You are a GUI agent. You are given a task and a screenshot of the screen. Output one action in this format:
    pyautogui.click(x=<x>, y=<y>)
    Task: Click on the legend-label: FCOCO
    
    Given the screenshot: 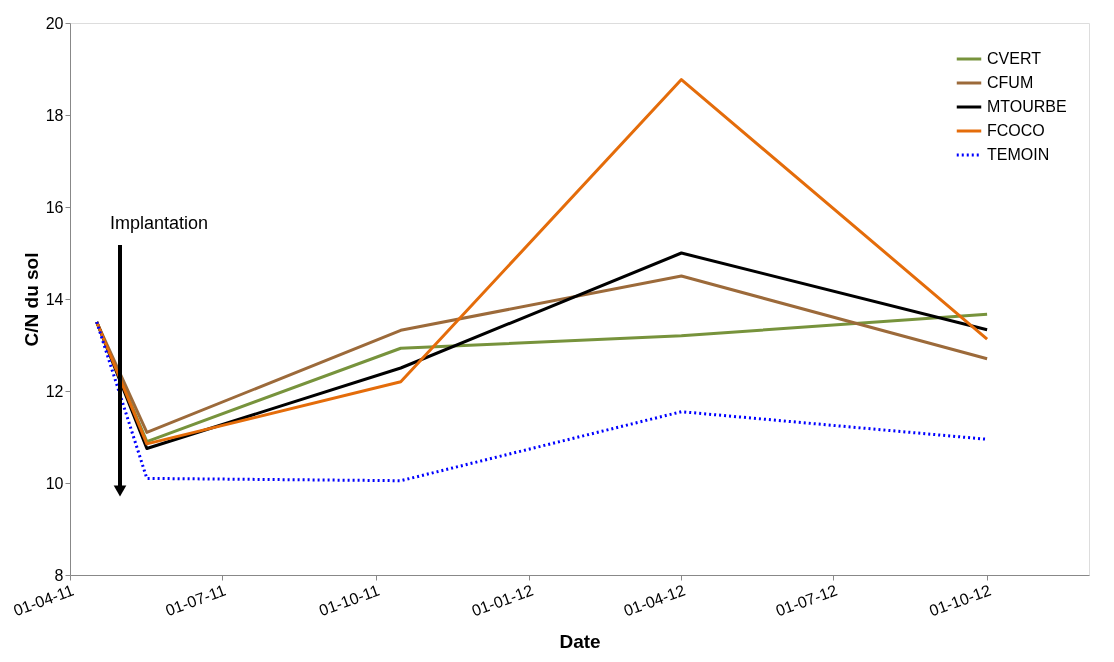 What is the action you would take?
    pyautogui.click(x=1016, y=130)
    